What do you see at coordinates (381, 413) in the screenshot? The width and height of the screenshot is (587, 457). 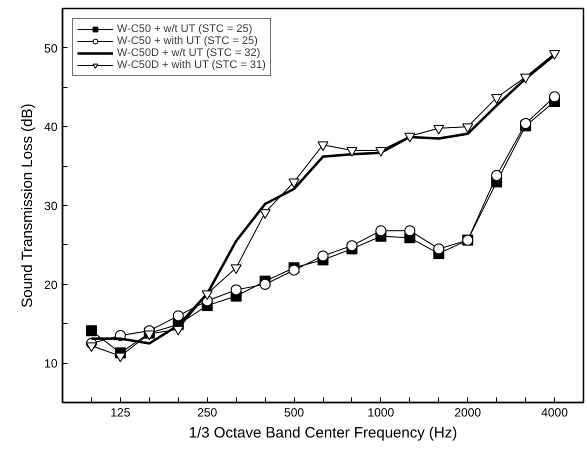 I see `x-tick-label: 1000` at bounding box center [381, 413].